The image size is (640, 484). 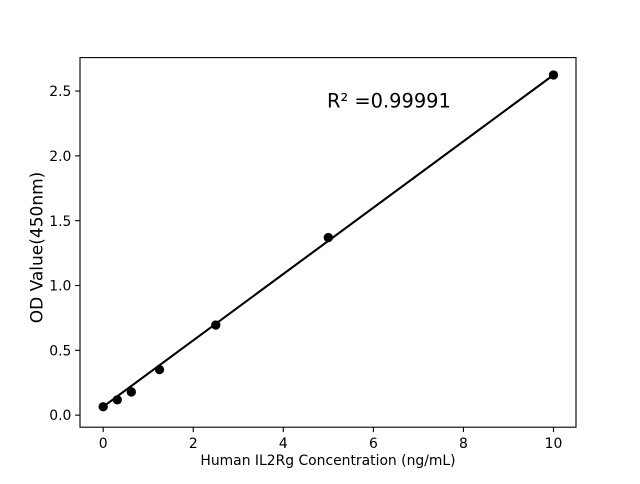 What do you see at coordinates (327, 461) in the screenshot?
I see `x-axis-label: Human IL2Rg Concentration (ng/mL)` at bounding box center [327, 461].